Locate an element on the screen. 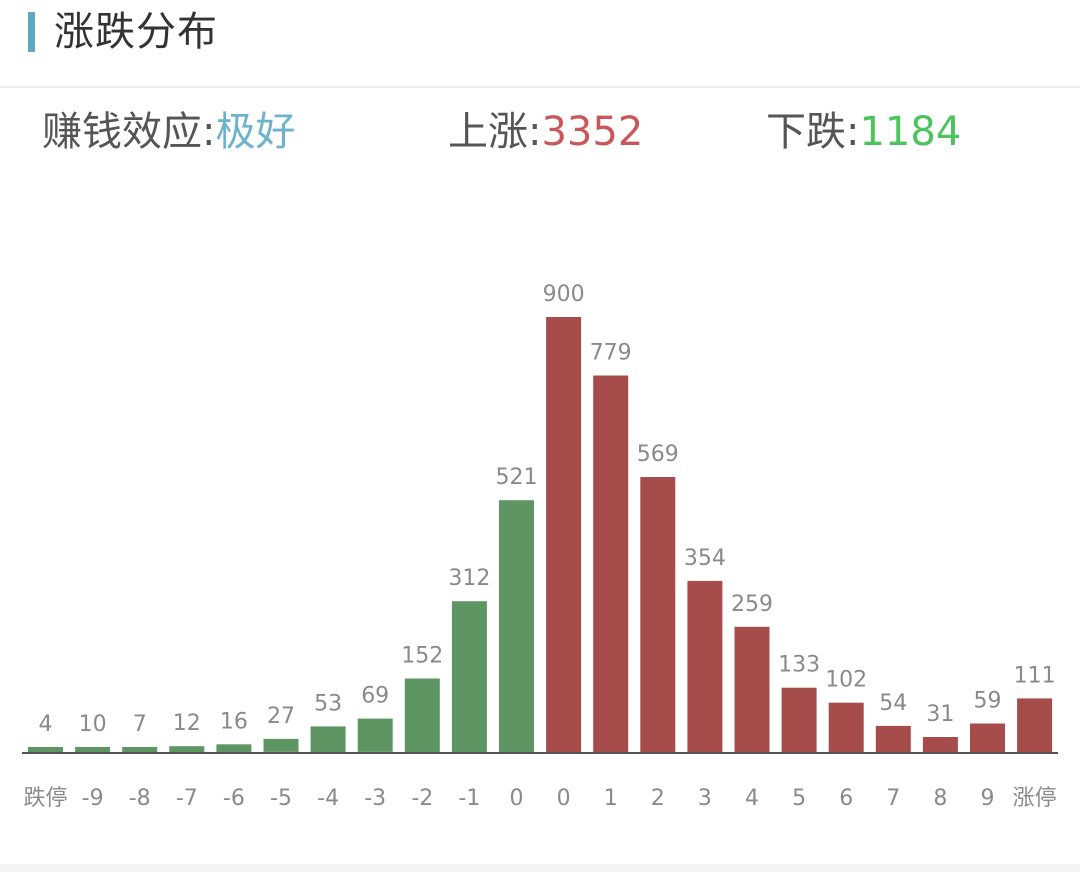 This screenshot has height=872, width=1080. footer-strip is located at coordinates (540, 868).